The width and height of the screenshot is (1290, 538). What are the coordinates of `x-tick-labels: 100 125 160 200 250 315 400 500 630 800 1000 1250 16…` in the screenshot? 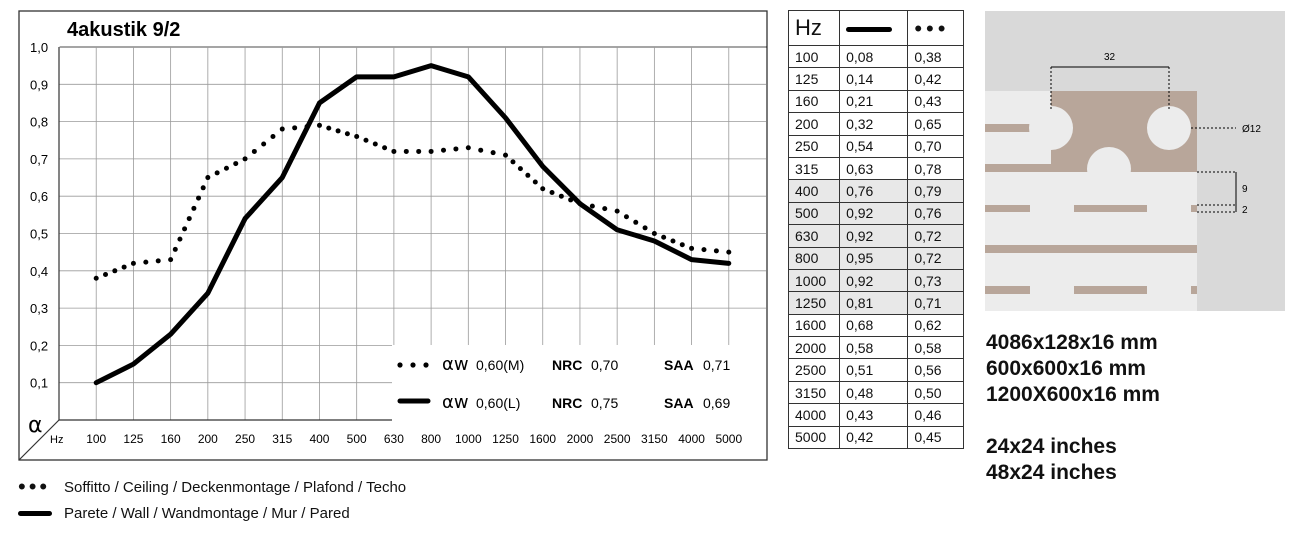 It's located at (414, 439).